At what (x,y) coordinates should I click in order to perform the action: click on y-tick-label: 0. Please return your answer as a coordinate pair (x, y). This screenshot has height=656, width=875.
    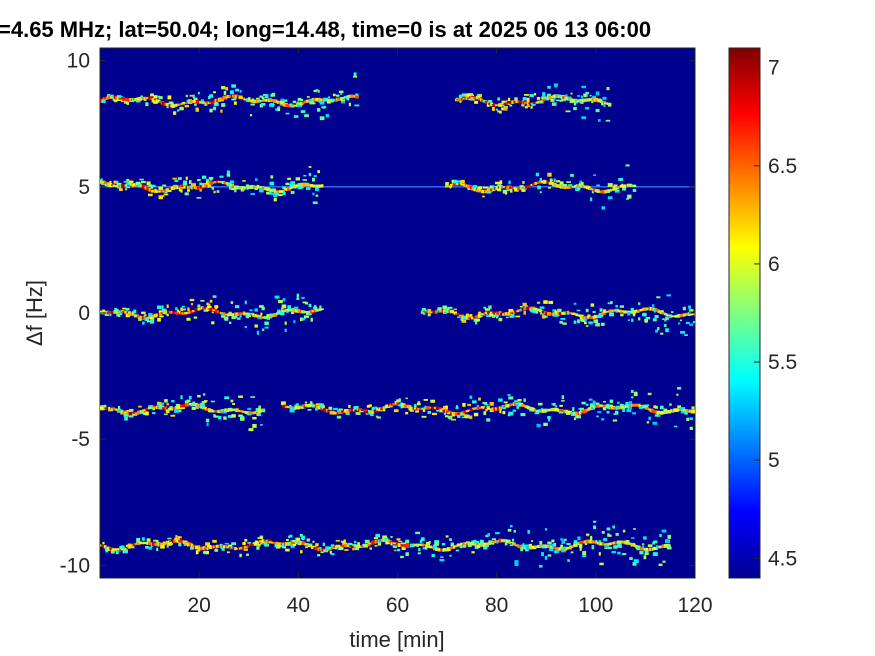
    Looking at the image, I should click on (84, 313).